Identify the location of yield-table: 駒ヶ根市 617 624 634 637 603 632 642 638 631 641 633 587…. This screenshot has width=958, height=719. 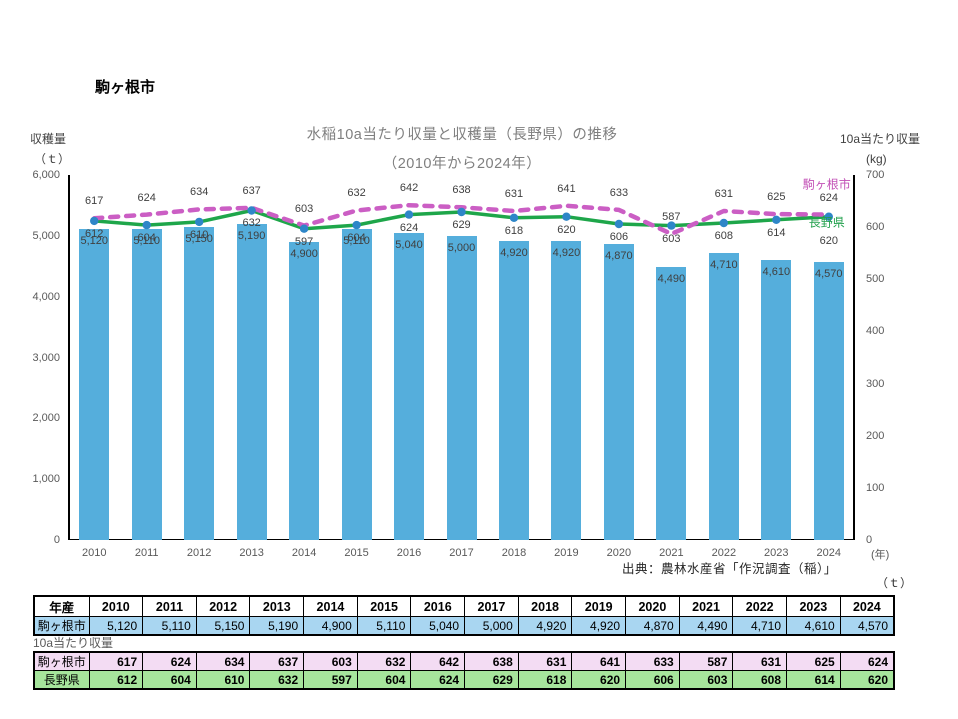
(464, 670).